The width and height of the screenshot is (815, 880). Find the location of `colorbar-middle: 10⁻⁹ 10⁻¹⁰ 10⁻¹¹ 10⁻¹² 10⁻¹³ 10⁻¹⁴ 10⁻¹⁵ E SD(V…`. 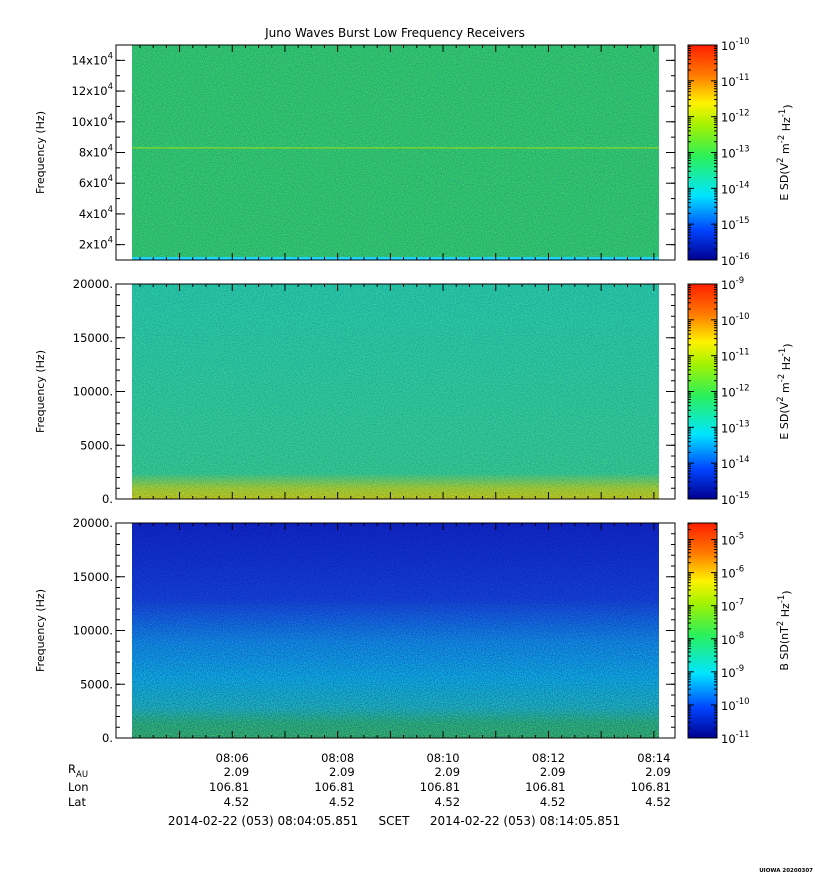

colorbar-middle: 10⁻⁹ 10⁻¹⁰ 10⁻¹¹ 10⁻¹² 10⁻¹³ 10⁻¹⁴ 10⁻¹⁵ E SD(V… is located at coordinates (740, 391).